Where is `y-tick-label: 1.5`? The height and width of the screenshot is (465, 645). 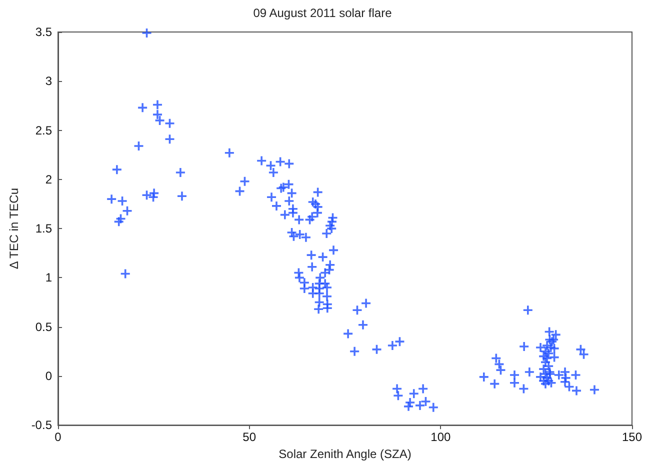
y-tick-label: 1.5 is located at coordinates (43, 229).